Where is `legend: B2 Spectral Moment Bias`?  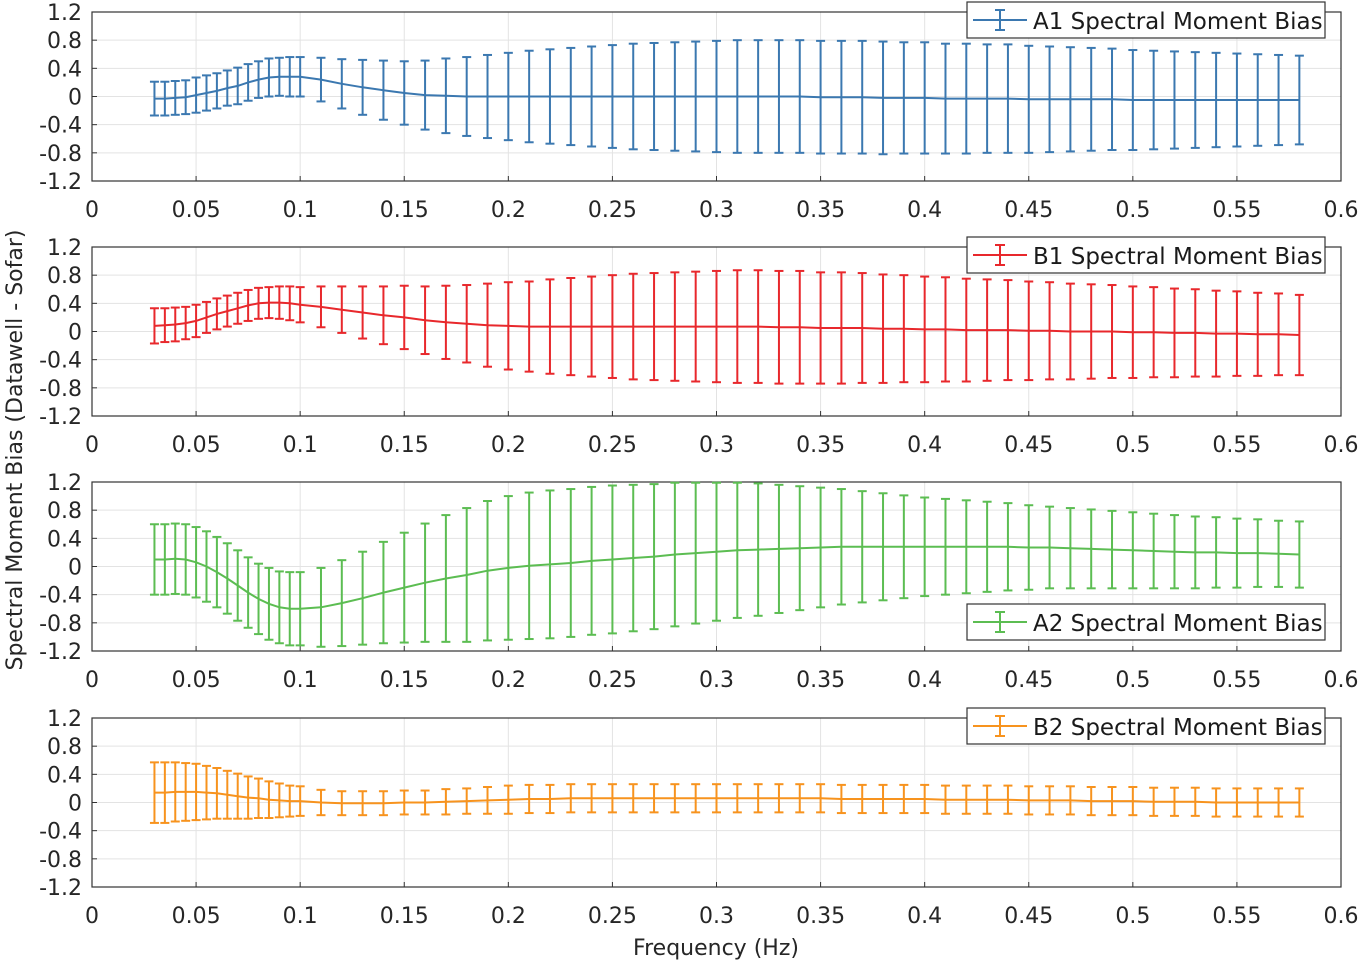 legend: B2 Spectral Moment Bias is located at coordinates (1146, 726).